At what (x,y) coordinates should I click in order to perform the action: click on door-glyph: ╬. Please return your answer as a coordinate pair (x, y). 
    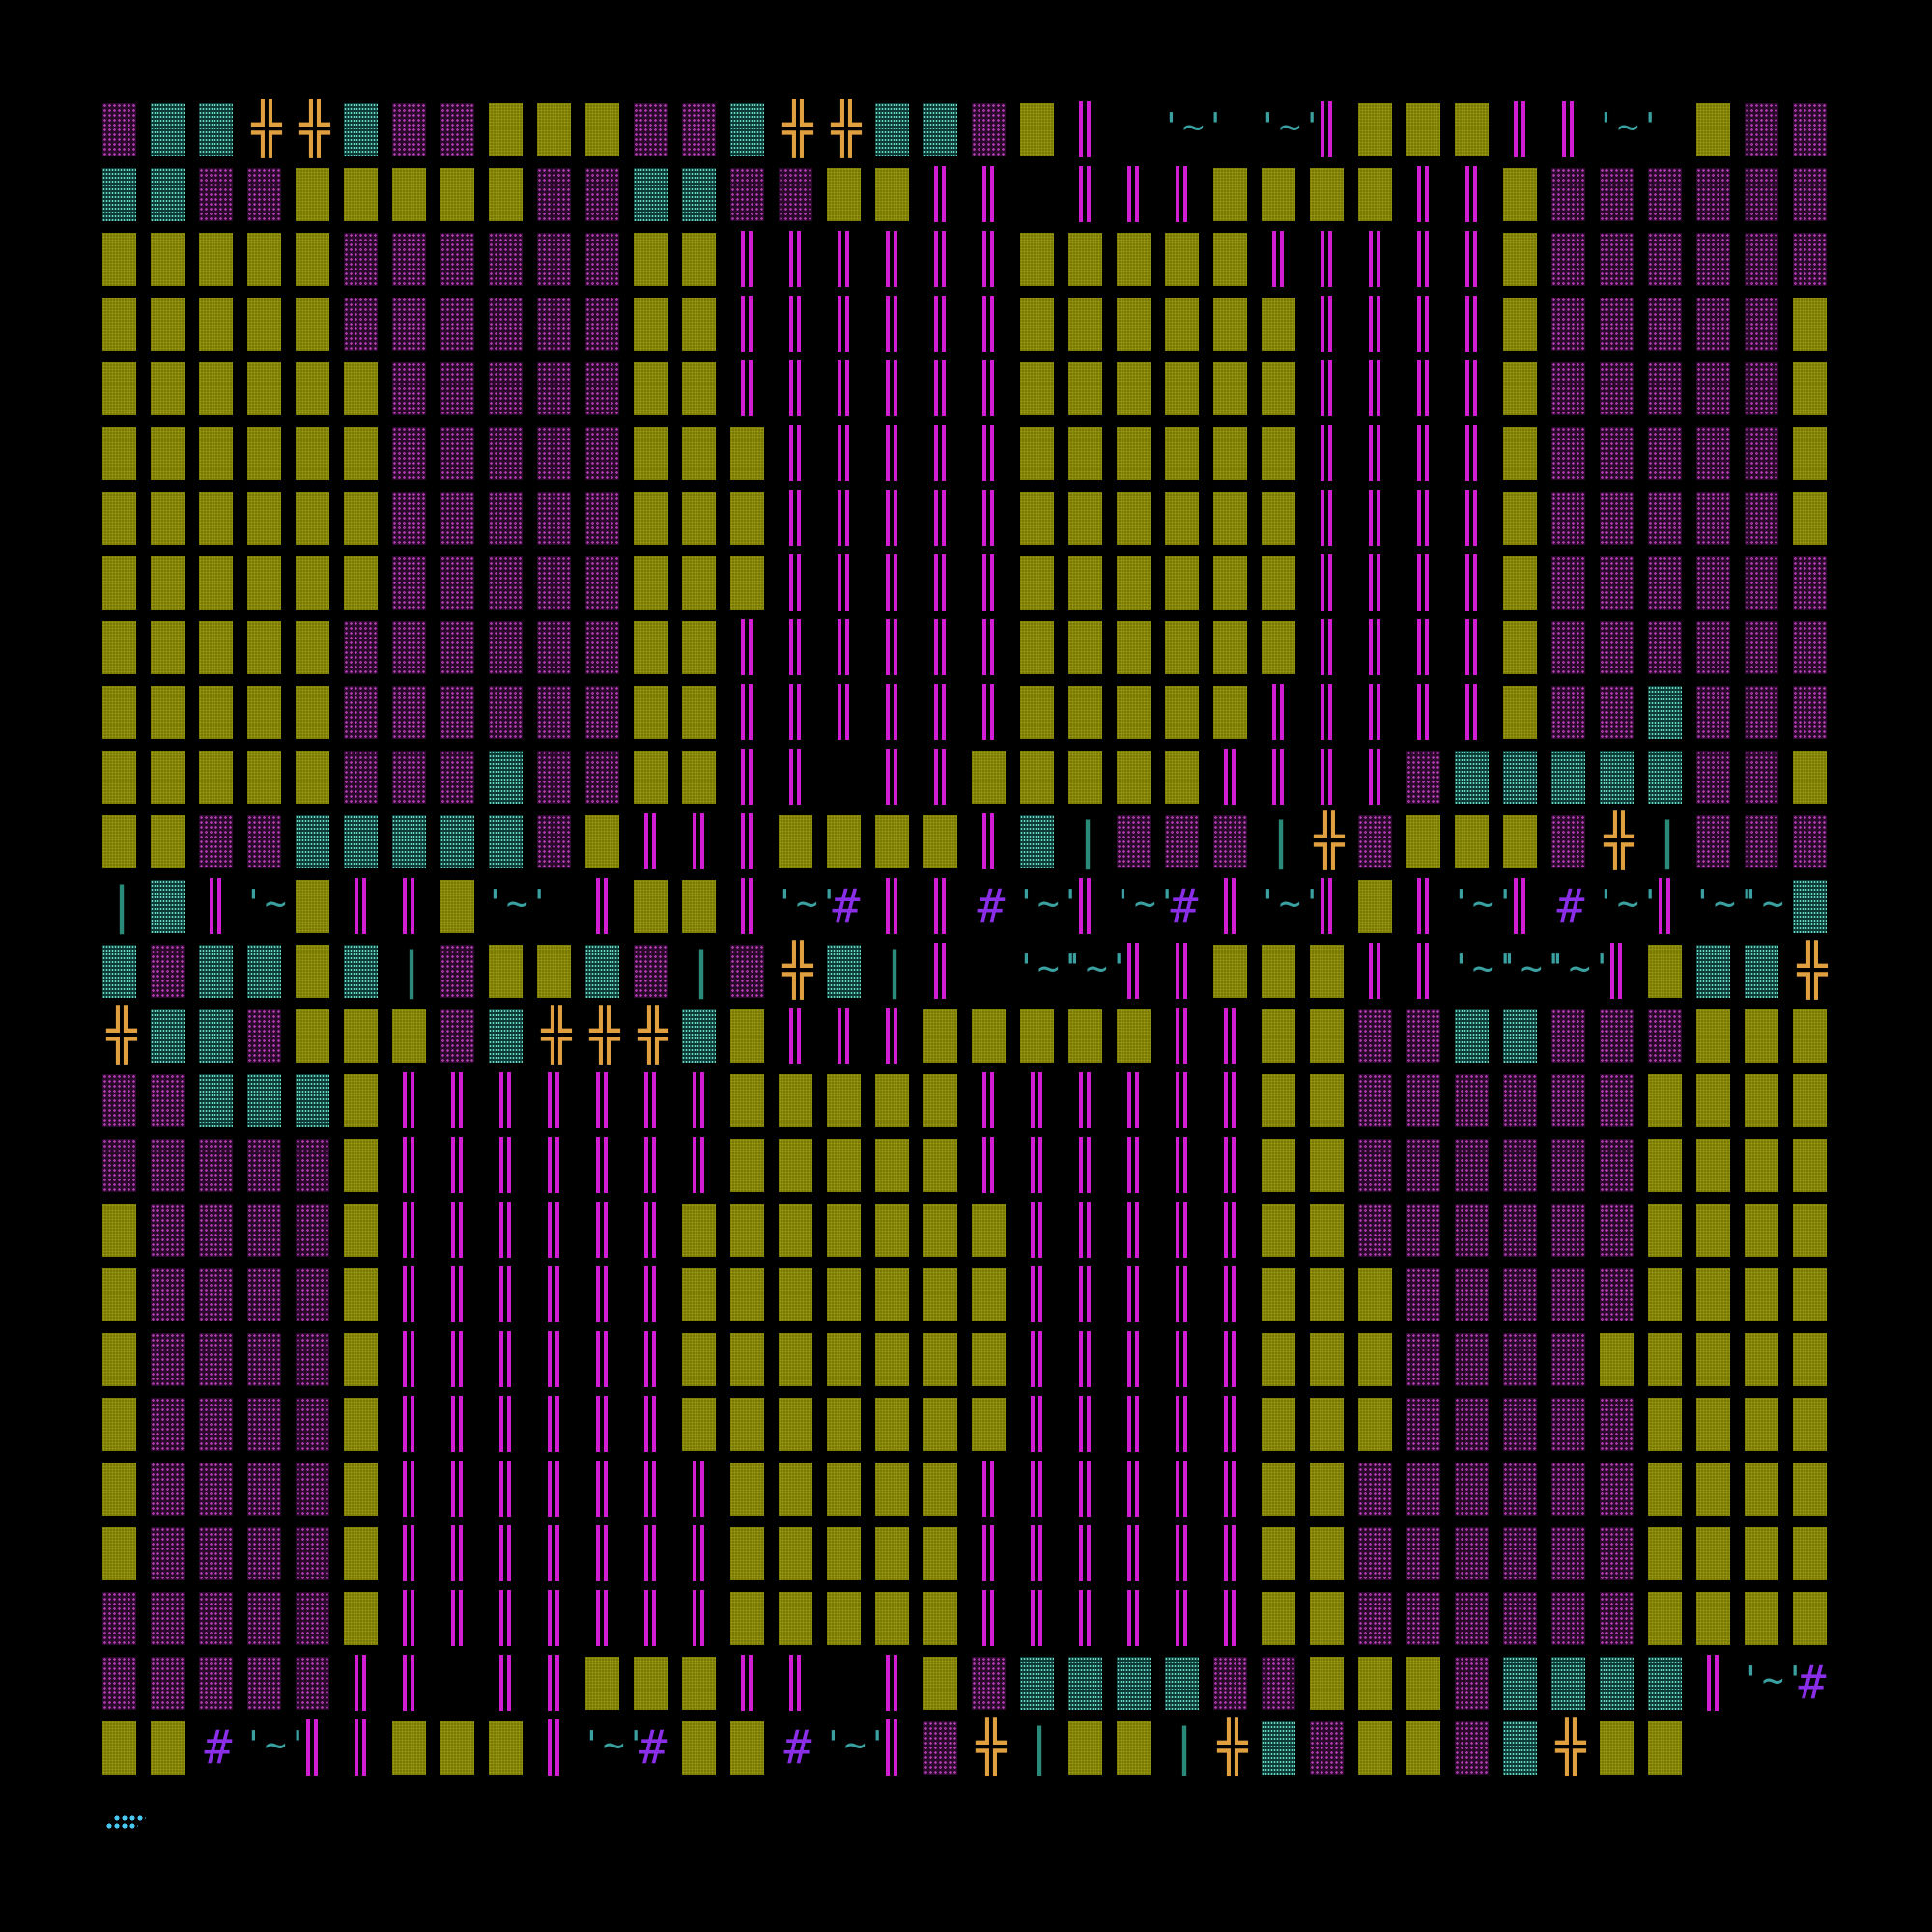
    Looking at the image, I should click on (1232, 1747).